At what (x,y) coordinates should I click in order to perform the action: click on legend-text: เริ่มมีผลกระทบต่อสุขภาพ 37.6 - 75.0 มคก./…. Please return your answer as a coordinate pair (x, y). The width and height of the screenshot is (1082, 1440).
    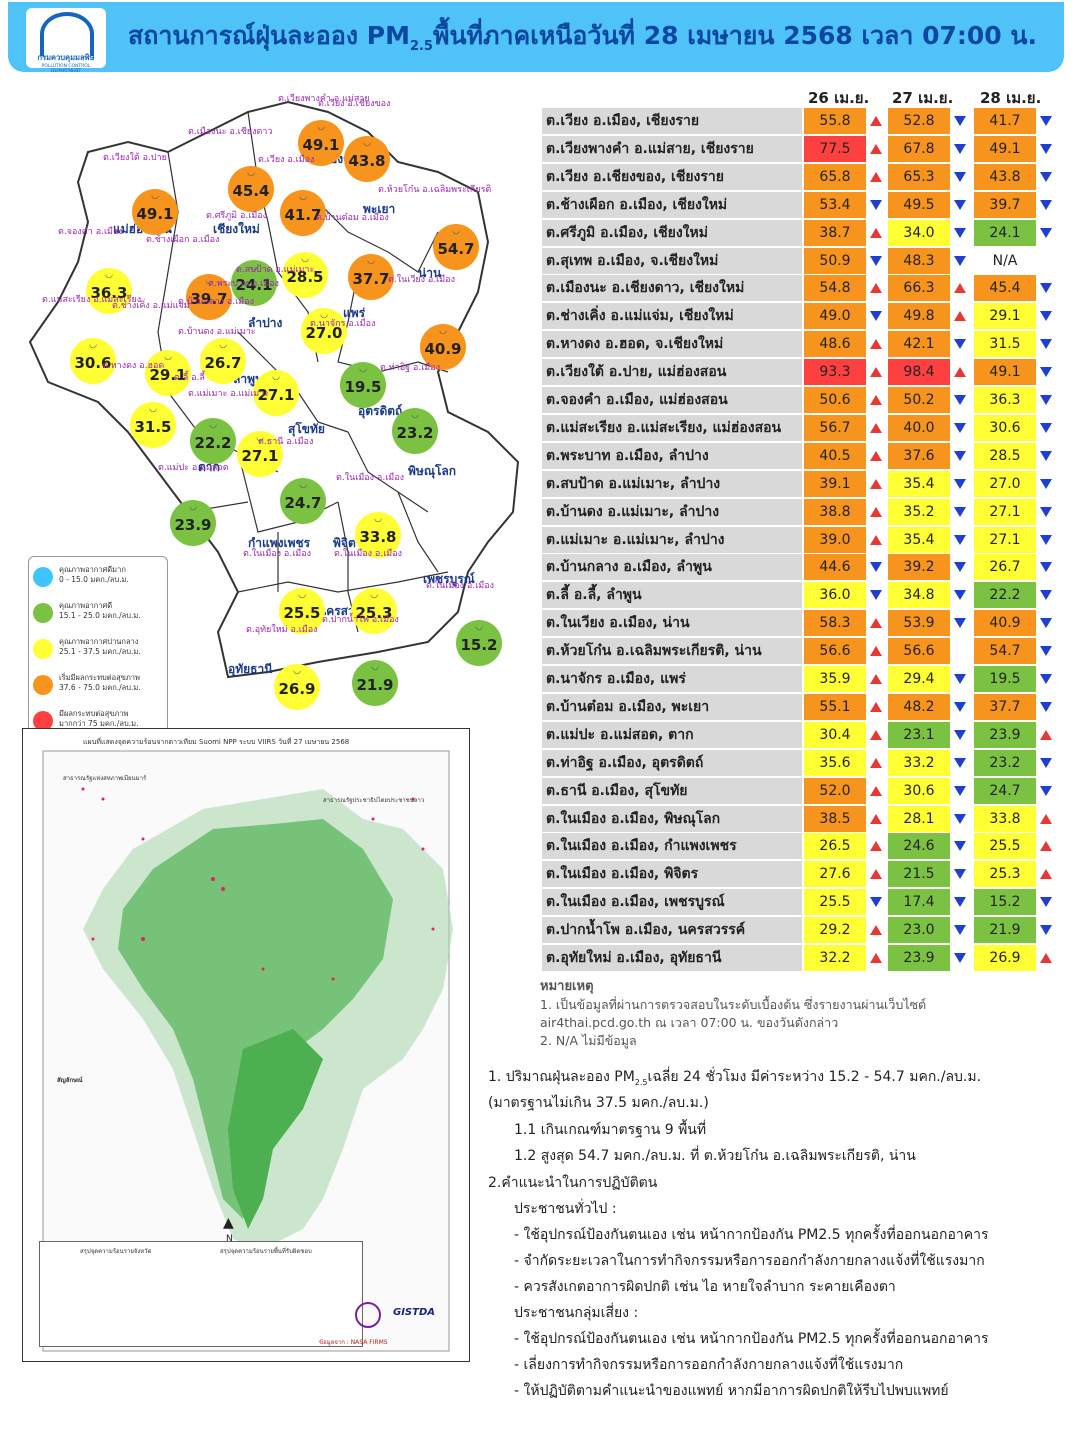
    Looking at the image, I should click on (100, 682).